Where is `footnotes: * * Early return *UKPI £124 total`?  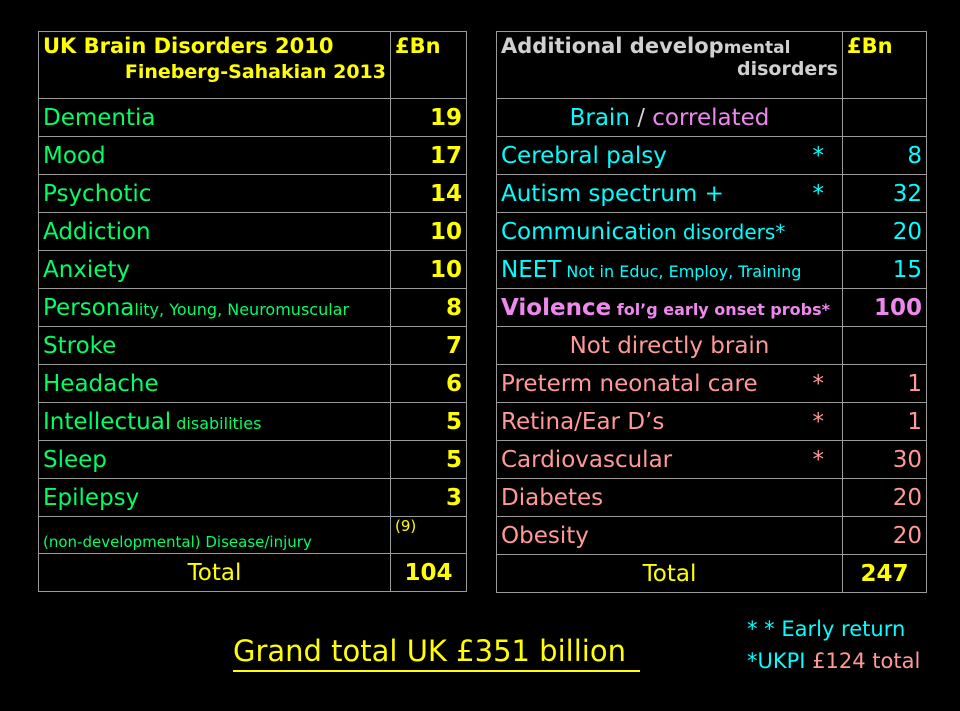 footnotes: * * Early return *UKPI £124 total is located at coordinates (833, 645).